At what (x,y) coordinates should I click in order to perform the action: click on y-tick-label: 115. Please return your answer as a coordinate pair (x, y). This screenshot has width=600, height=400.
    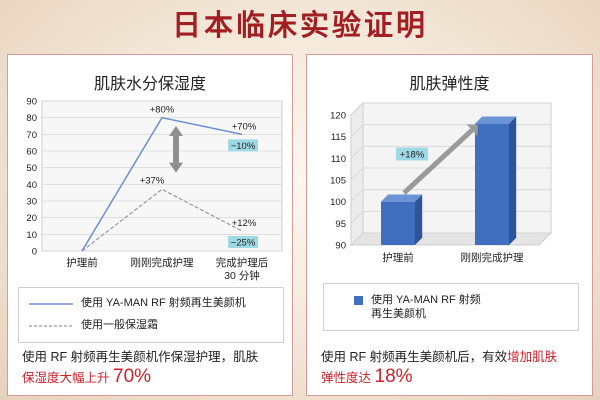
    Looking at the image, I should click on (338, 137).